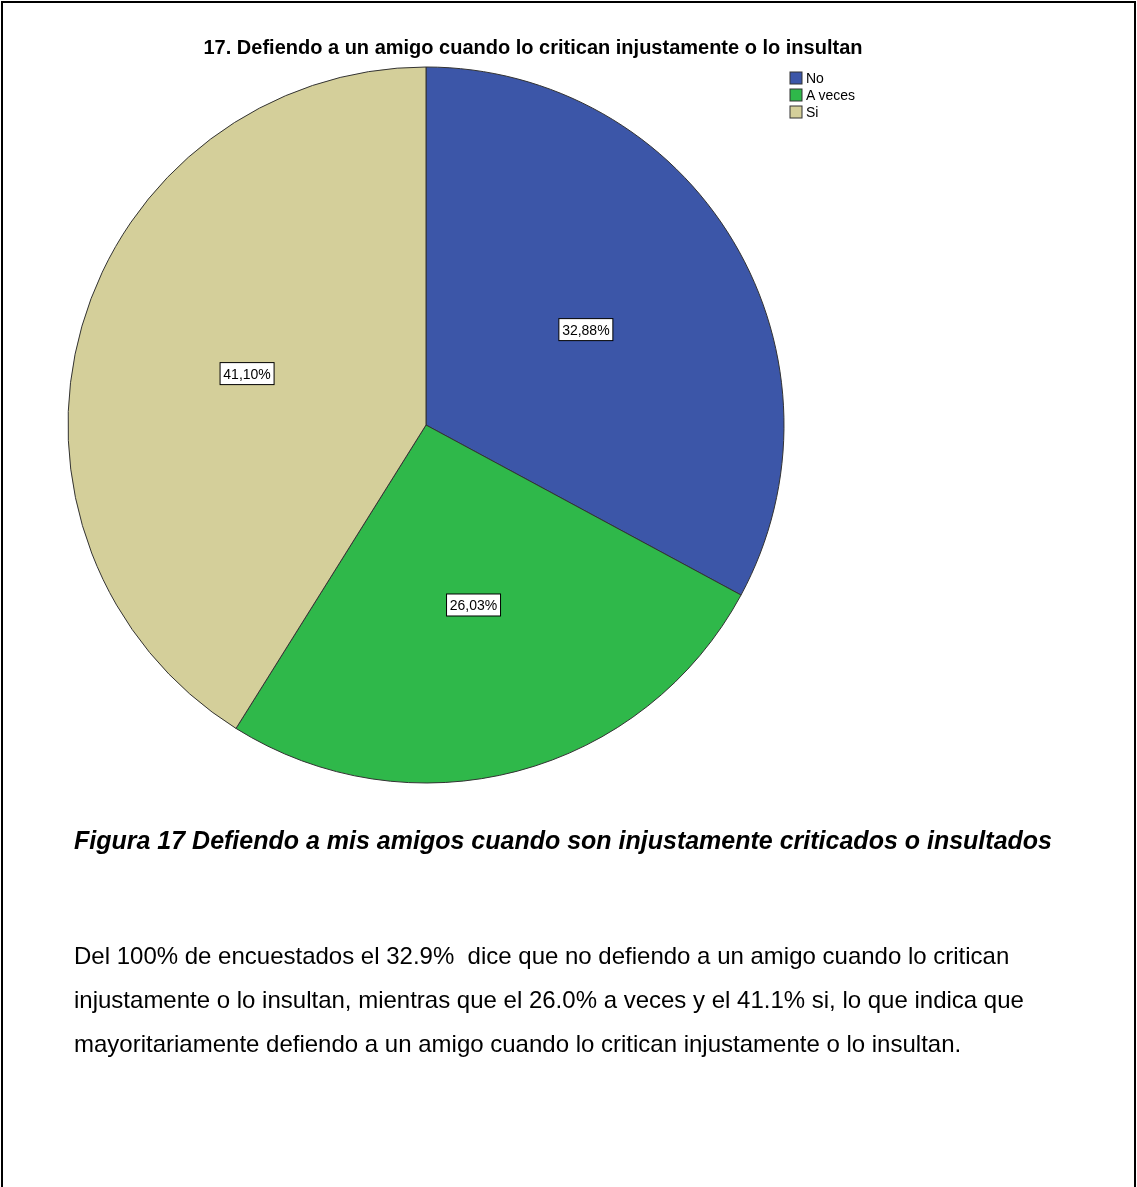 The height and width of the screenshot is (1187, 1137). I want to click on chart-title: 17. Defiendo a un amigo cuando lo critican injustamente o lo insultan, so click(533, 47).